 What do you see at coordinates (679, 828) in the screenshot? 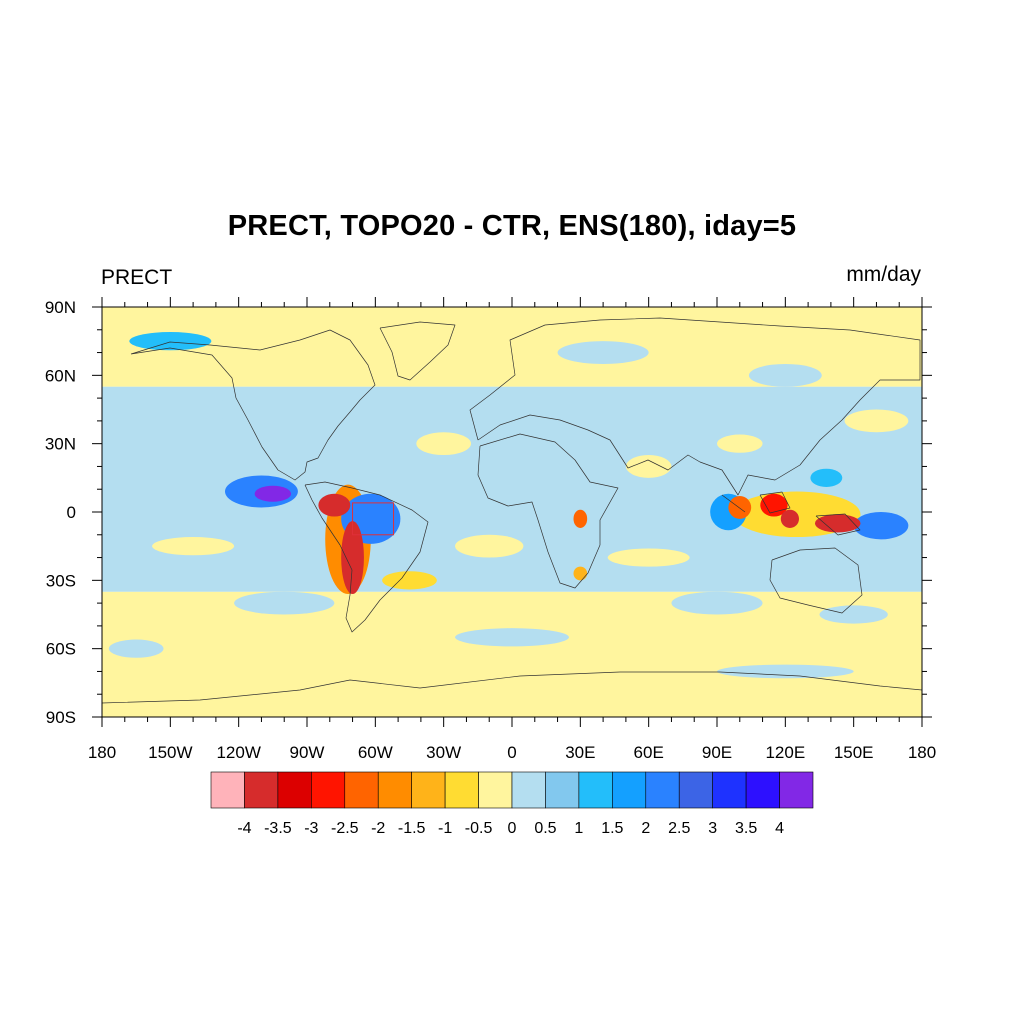
I see `colorbar-label: 2.5` at bounding box center [679, 828].